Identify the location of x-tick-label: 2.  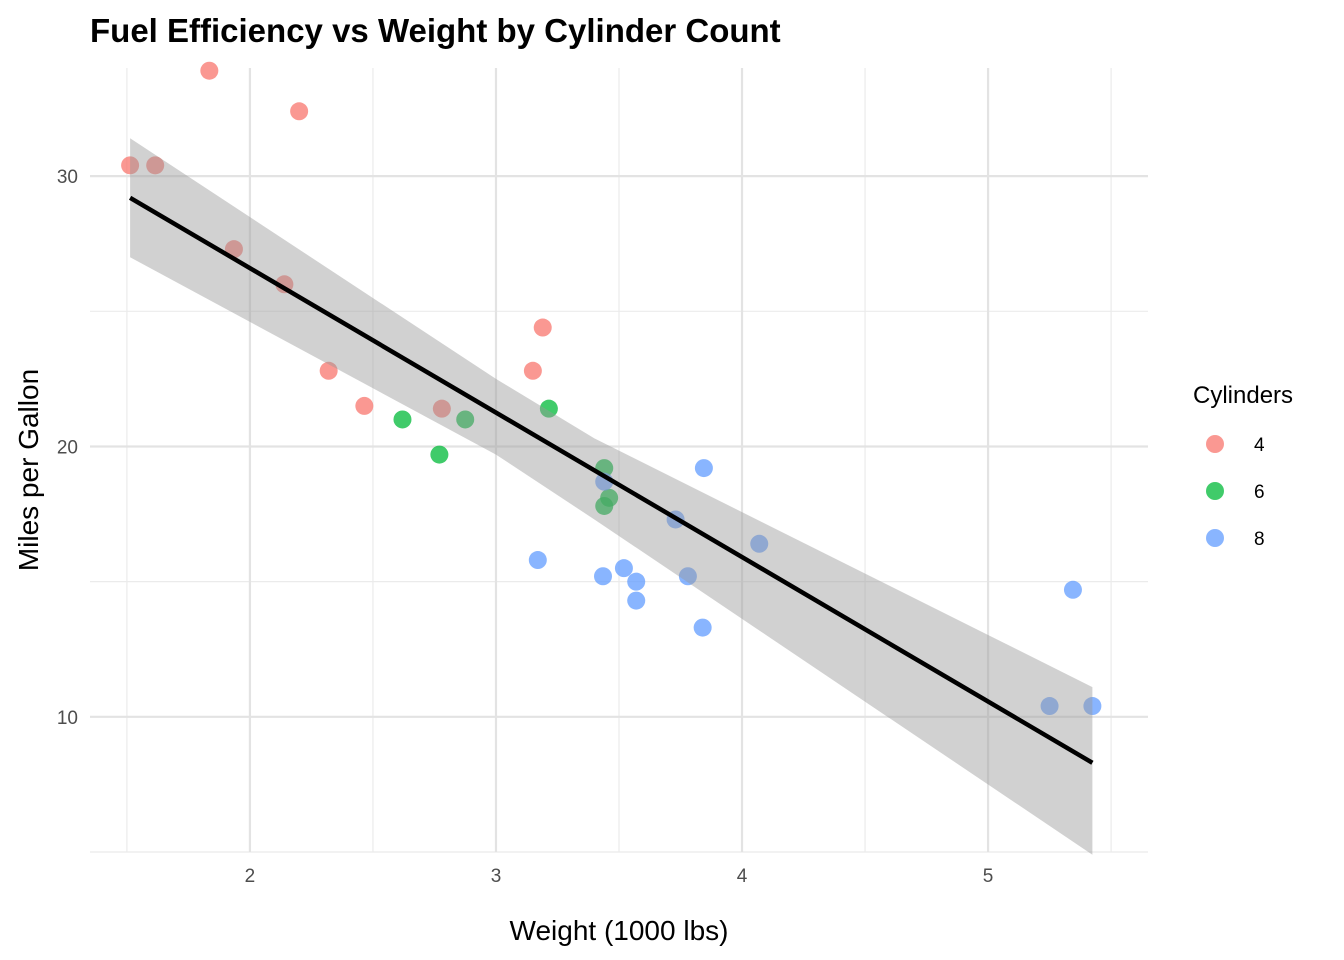
(250, 876).